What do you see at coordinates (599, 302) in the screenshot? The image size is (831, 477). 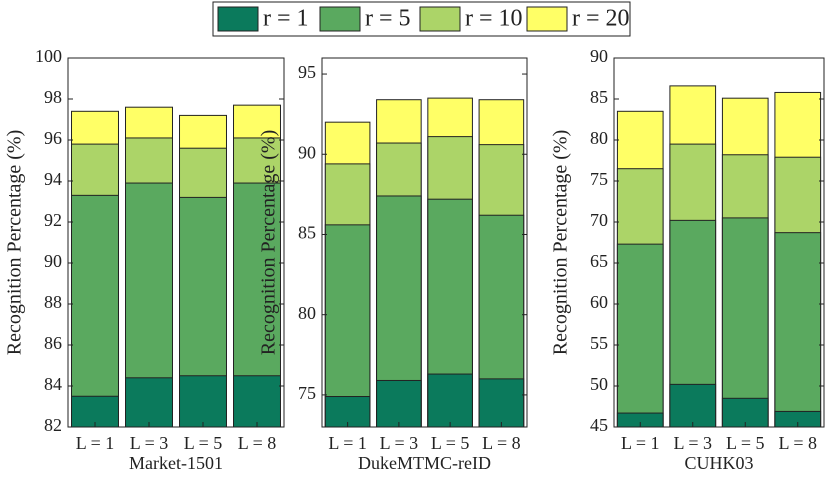 I see `y-tick-label: 60` at bounding box center [599, 302].